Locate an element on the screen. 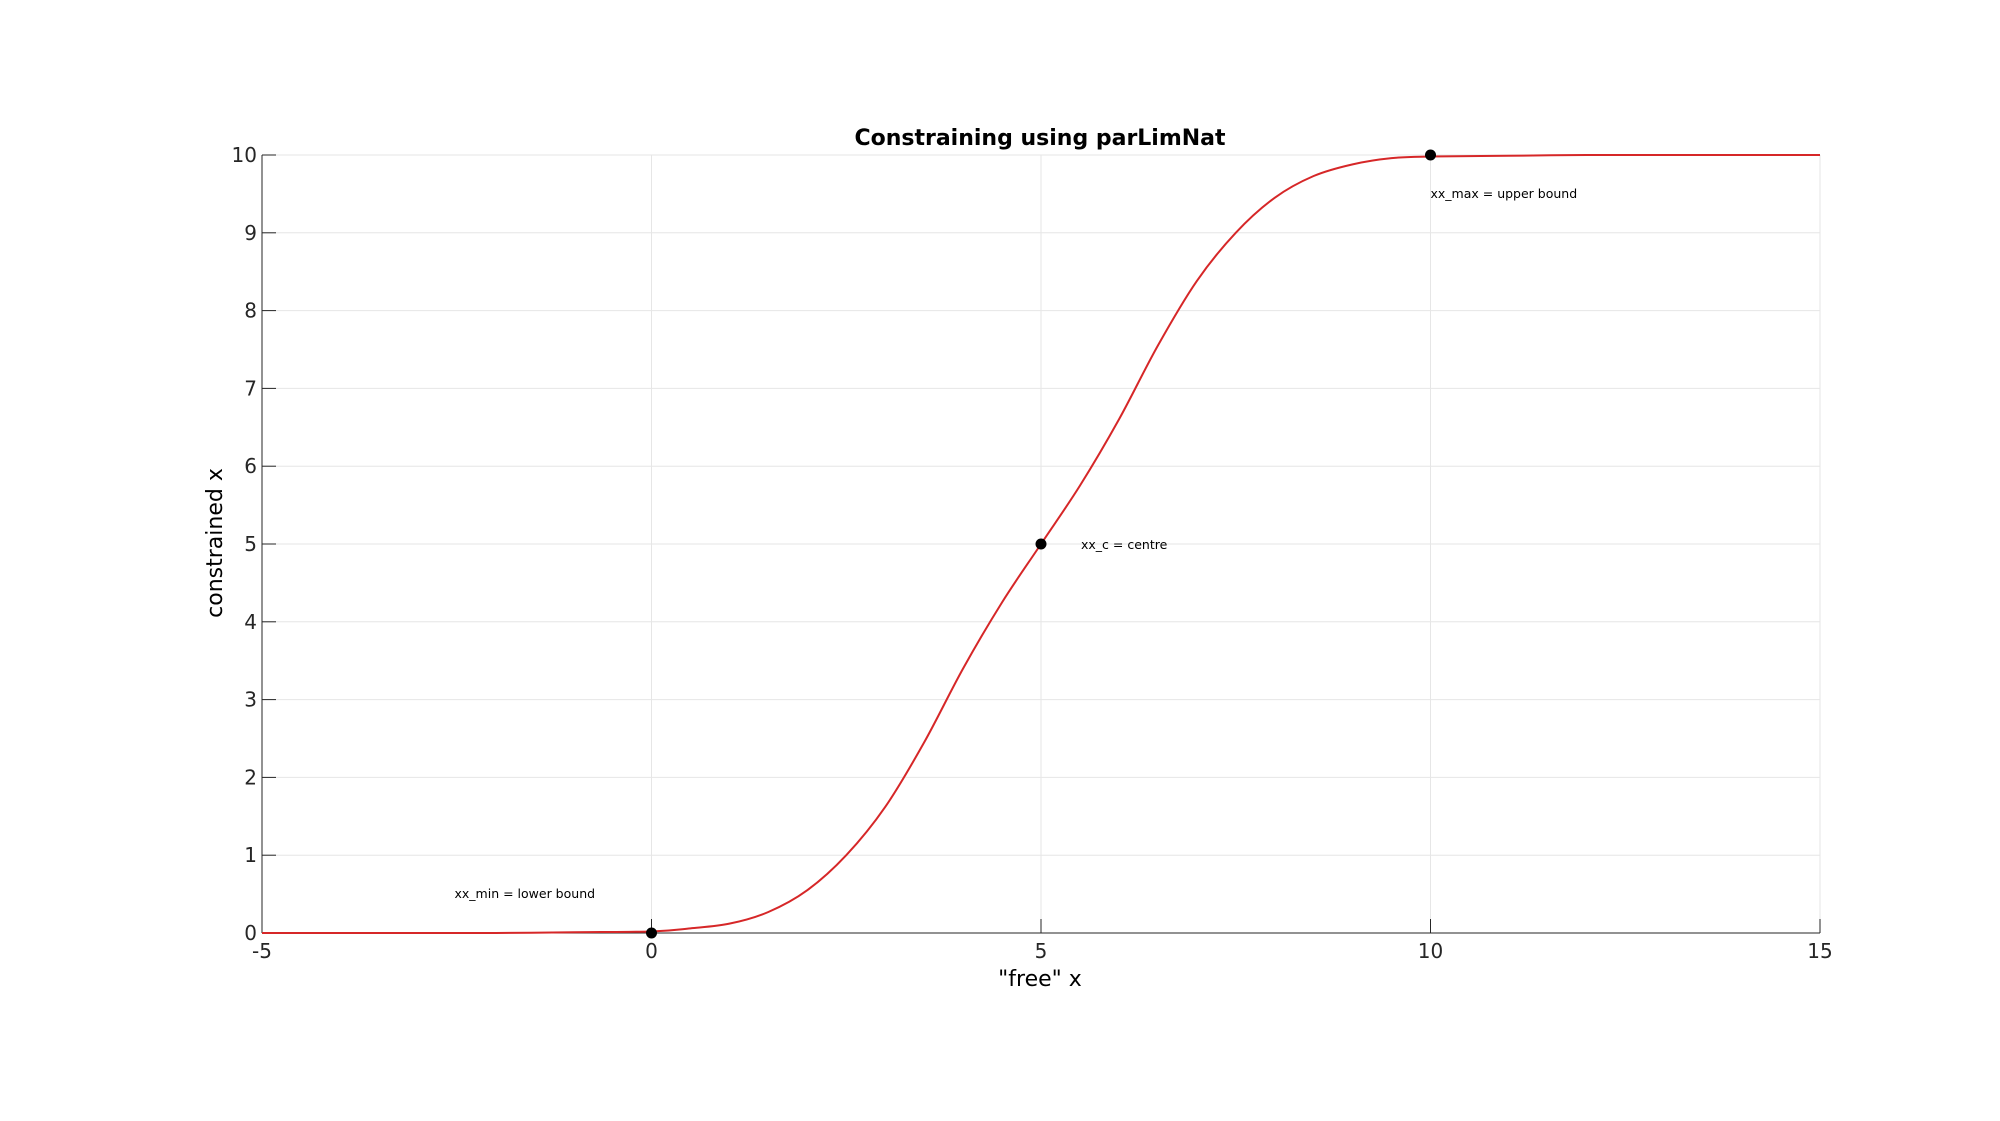  marker-annotation: xx_max = upper bound is located at coordinates (1504, 193).